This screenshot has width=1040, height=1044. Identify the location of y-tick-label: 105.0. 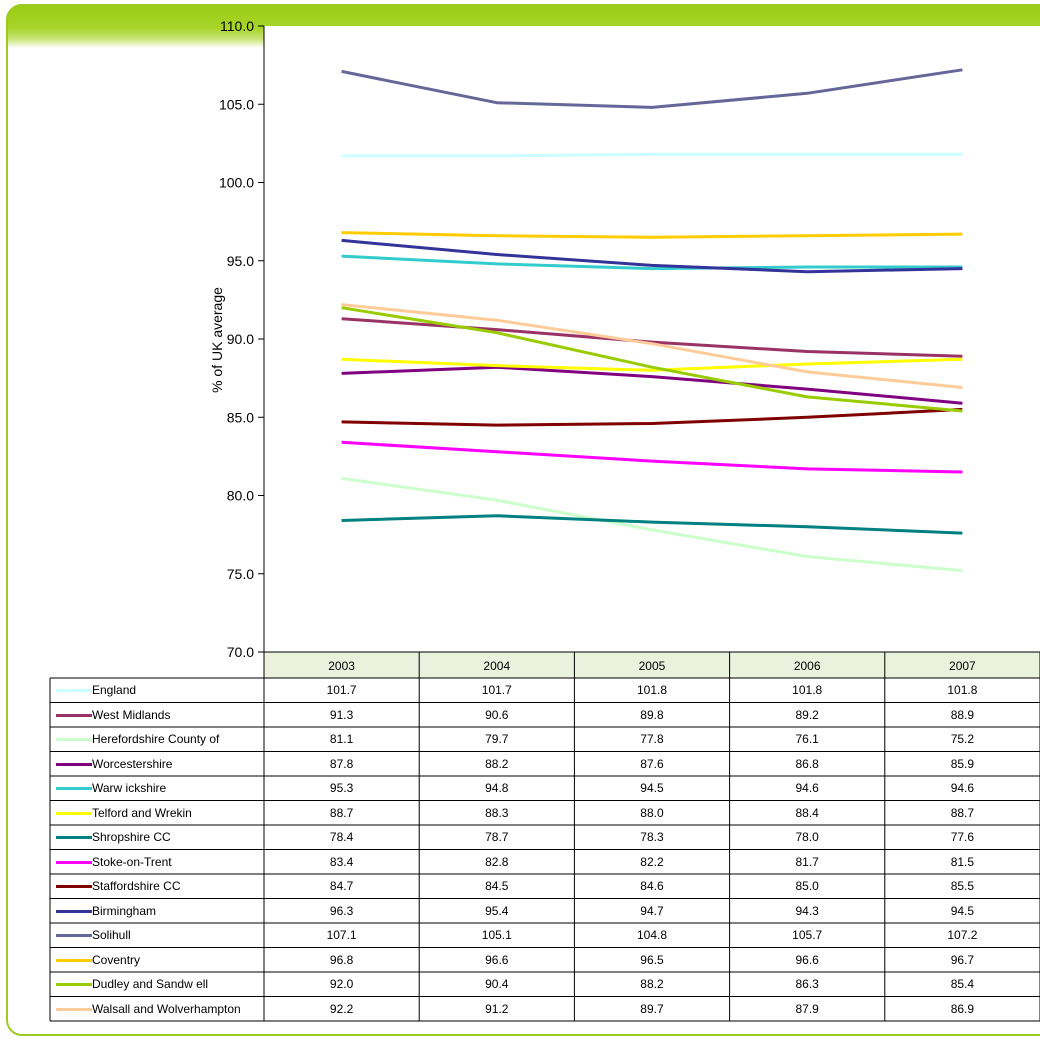
(236, 104).